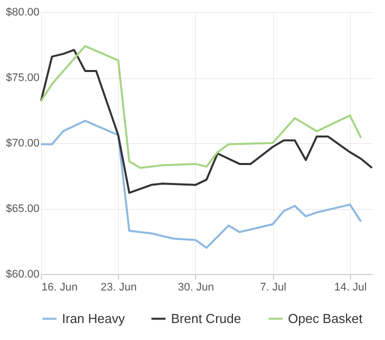 This screenshot has height=340, width=385. Describe the element at coordinates (23, 78) in the screenshot. I see `y-tick-label: $75.00` at that location.